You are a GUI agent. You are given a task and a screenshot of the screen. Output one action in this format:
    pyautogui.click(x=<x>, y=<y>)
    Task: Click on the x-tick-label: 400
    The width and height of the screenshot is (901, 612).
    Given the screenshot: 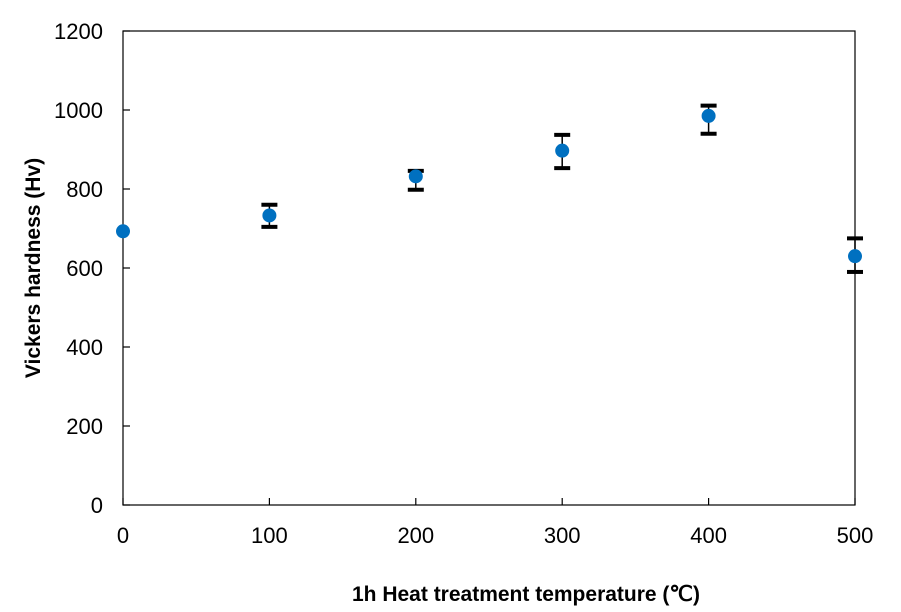 What is the action you would take?
    pyautogui.click(x=708, y=535)
    